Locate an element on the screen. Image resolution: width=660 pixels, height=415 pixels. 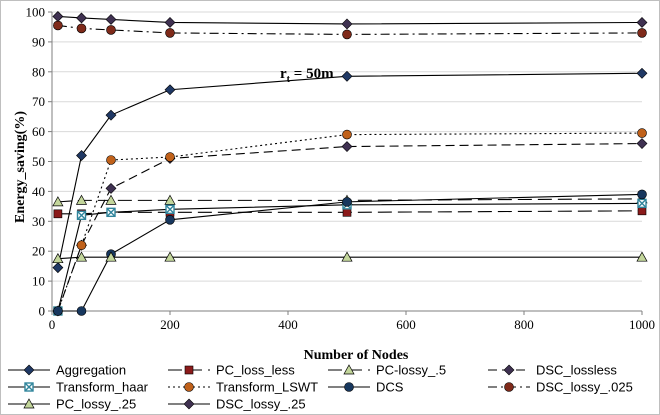
legend-label: DSC_lossy_.25 is located at coordinates (261, 404).